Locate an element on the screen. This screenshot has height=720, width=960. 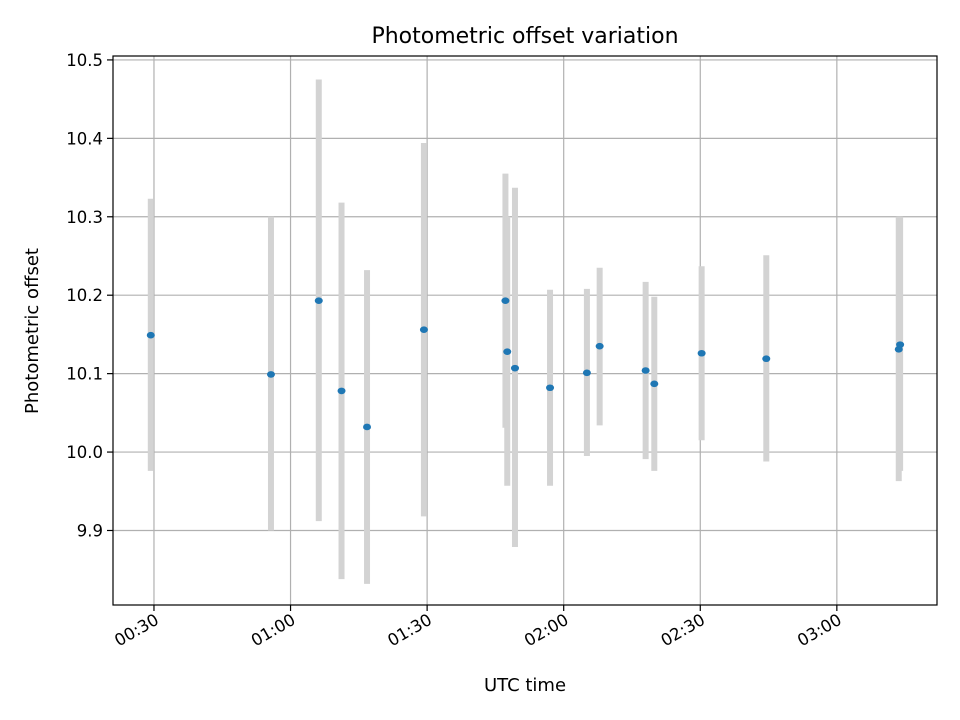
y-axis-label: Photometric offset is located at coordinates (32, 331).